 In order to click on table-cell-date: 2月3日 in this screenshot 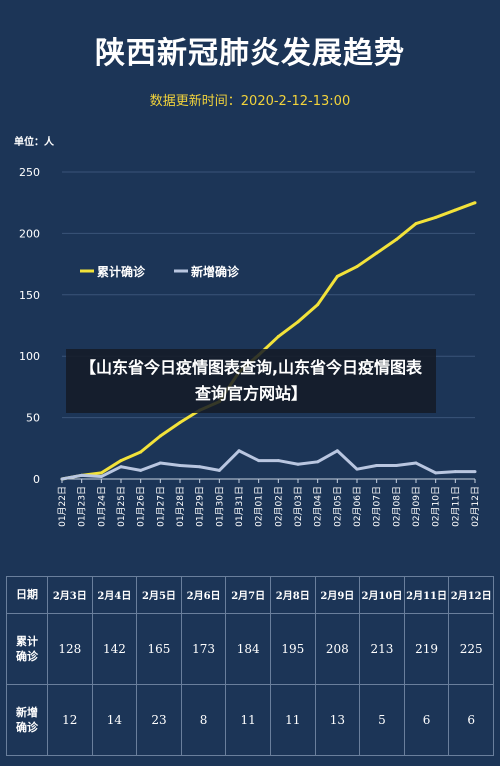, I will do `click(70, 595)`.